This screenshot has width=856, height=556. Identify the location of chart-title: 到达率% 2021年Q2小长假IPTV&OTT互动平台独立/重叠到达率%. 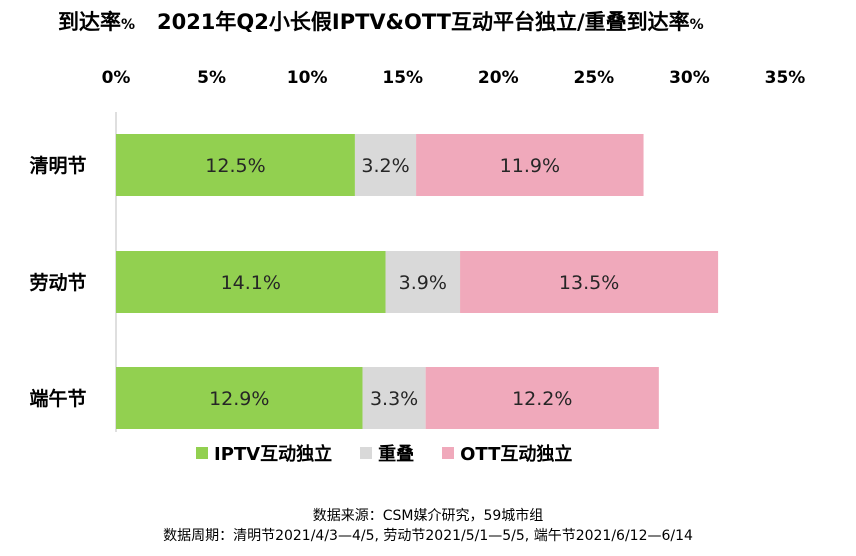
(428, 21).